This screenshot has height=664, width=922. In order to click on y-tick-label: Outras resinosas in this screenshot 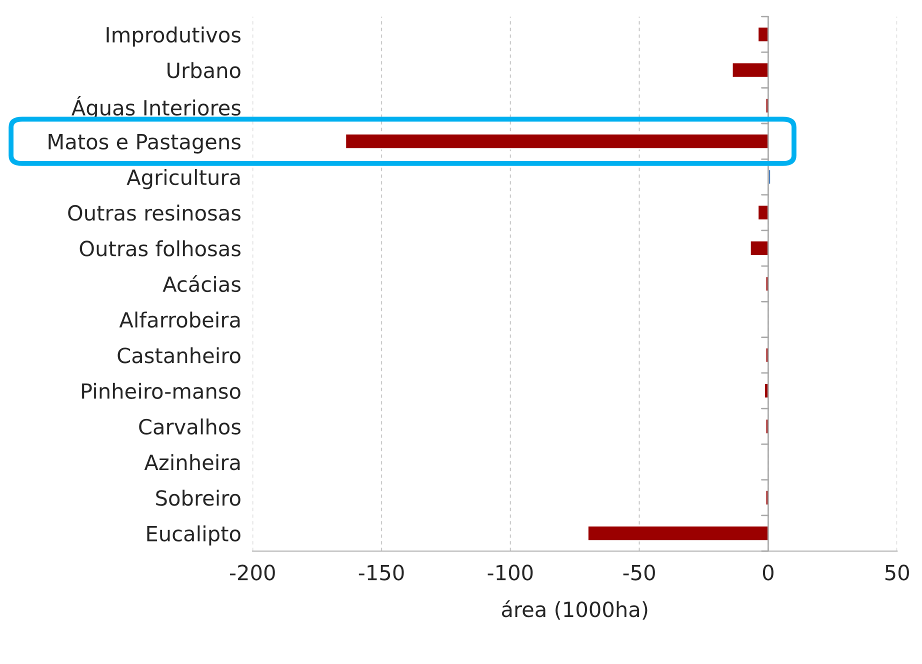, I will do `click(154, 212)`.